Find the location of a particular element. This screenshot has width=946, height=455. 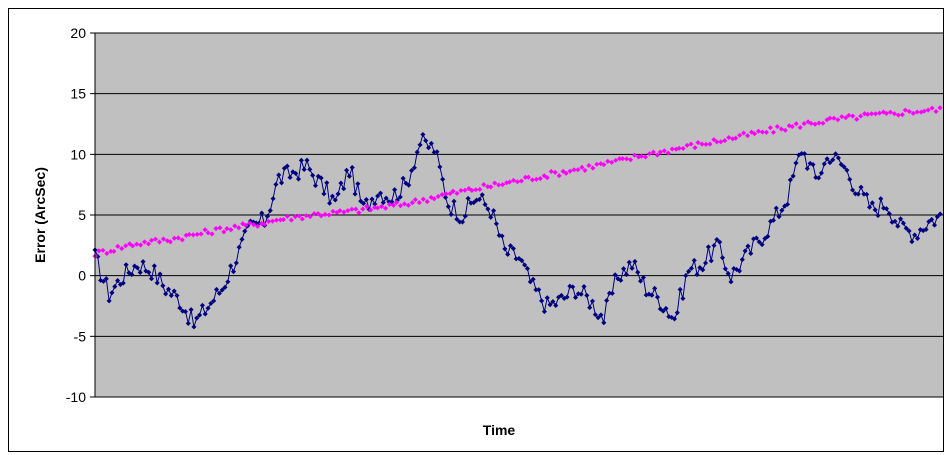

y-tick-label: -10 is located at coordinates (76, 397).